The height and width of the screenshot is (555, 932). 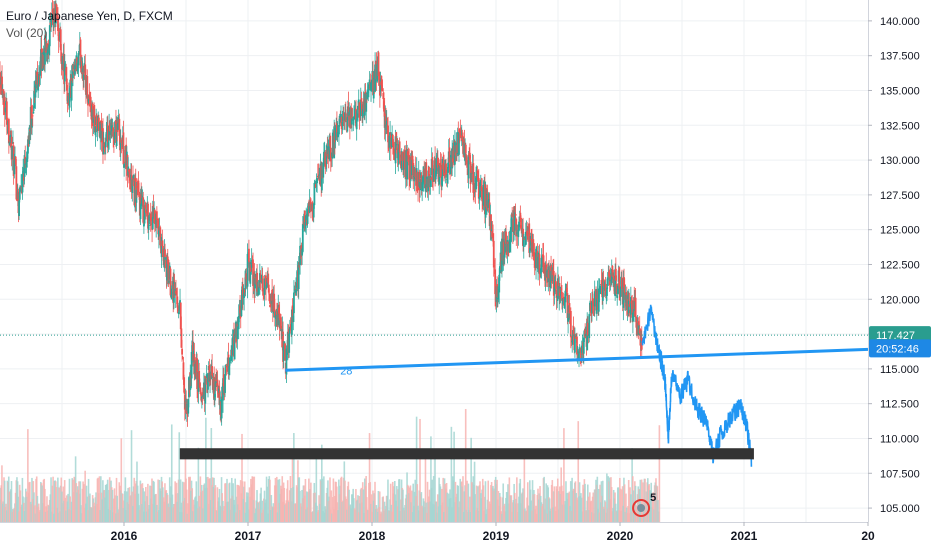 I want to click on symbol-title: Euro / Japanese Yen, D, FXCM, so click(x=89, y=16).